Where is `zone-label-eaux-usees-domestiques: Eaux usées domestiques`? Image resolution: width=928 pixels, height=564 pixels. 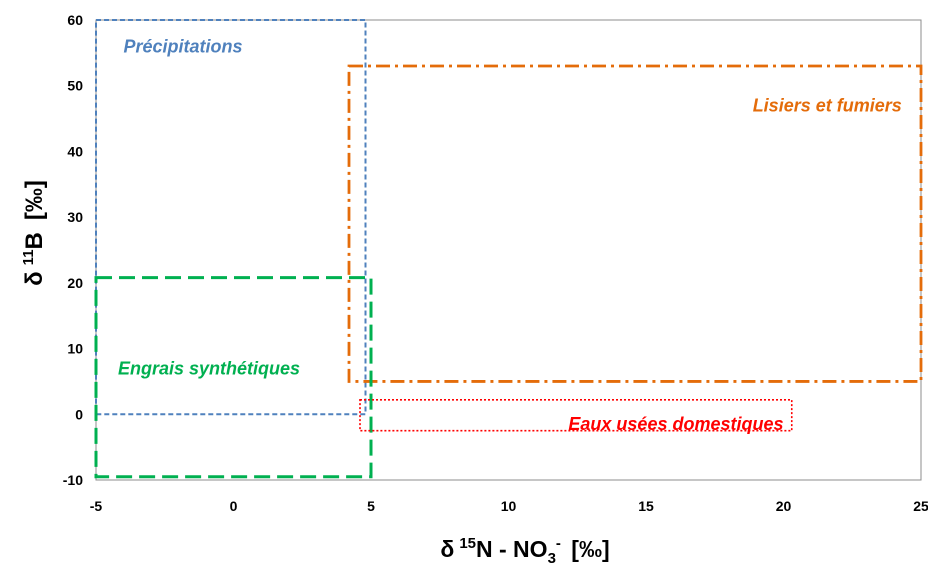
zone-label-eaux-usees-domestiques: Eaux usées domestiques is located at coordinates (675, 424).